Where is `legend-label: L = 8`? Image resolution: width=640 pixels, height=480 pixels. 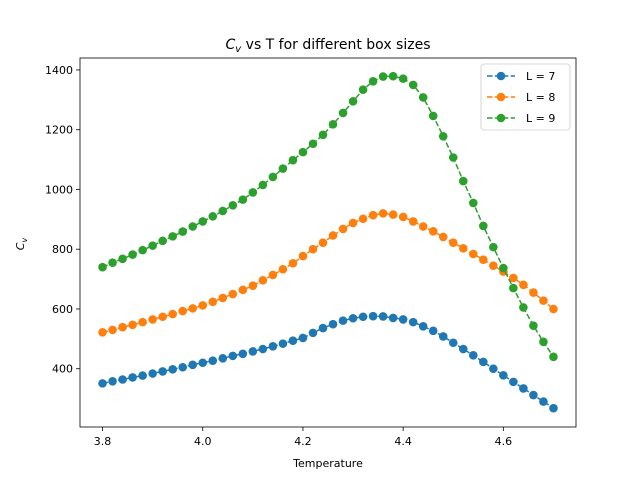 legend-label: L = 8 is located at coordinates (540, 97).